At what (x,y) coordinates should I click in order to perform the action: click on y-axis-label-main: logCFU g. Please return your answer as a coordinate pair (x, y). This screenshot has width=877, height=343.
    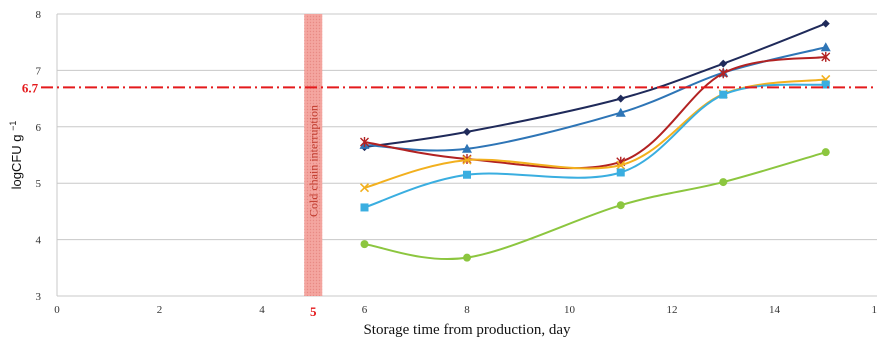
    Looking at the image, I should click on (16, 161).